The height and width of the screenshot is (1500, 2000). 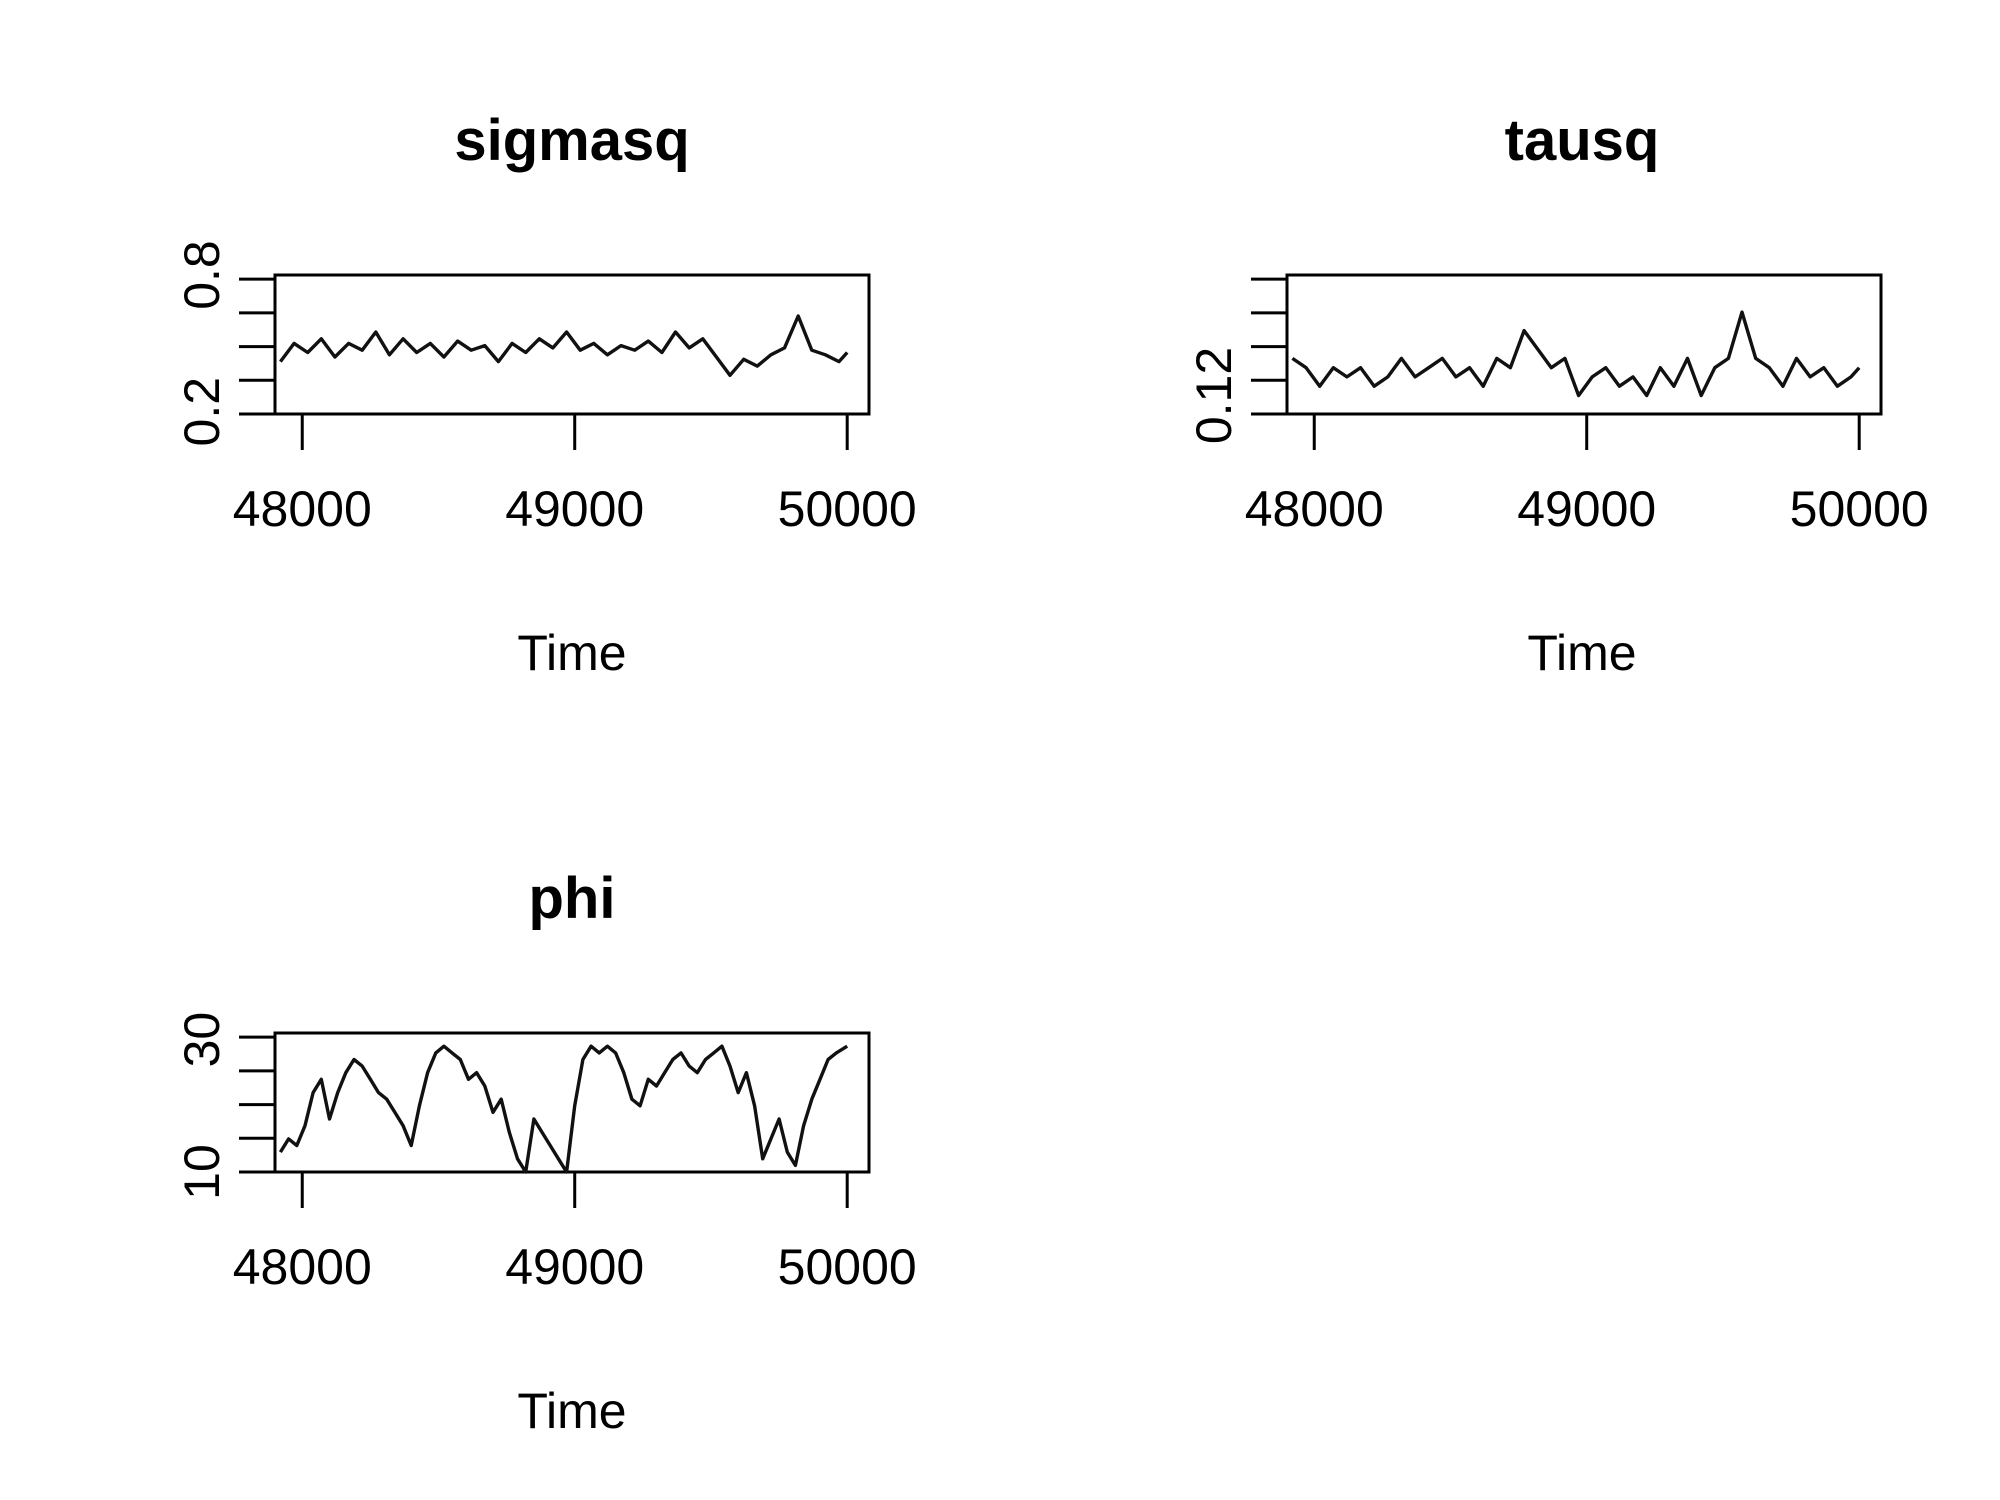 I want to click on trace-marks: 48000 49000 50000 0.12, so click(x=1557, y=407).